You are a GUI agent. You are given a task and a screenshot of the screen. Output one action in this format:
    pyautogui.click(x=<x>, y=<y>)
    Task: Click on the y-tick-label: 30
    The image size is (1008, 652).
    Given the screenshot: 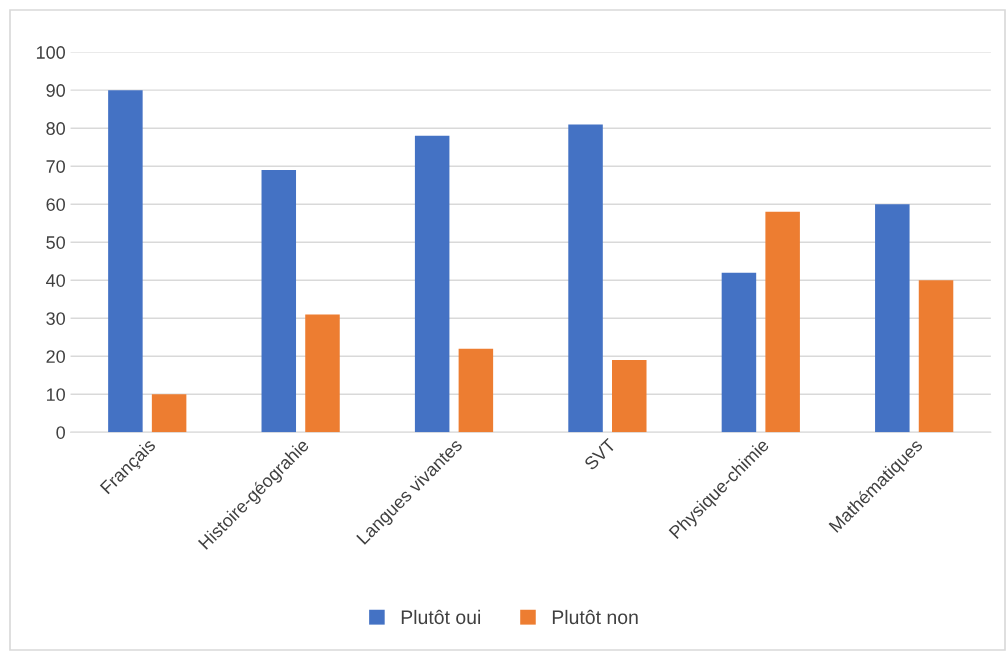 What is the action you would take?
    pyautogui.click(x=55, y=318)
    